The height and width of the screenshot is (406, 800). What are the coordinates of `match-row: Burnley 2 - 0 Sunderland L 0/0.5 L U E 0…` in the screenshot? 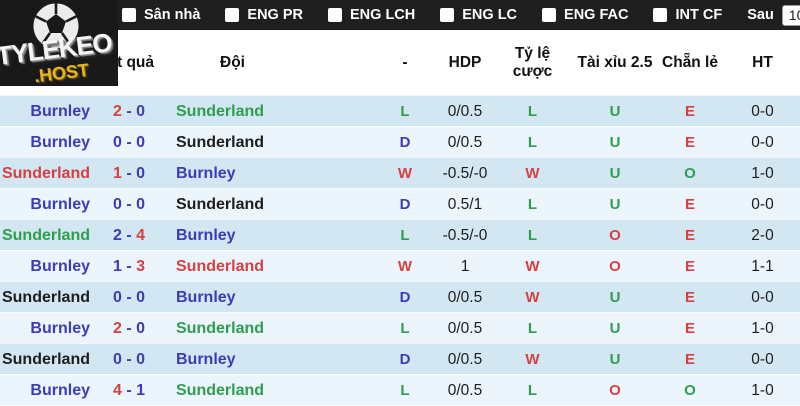 It's located at (400, 110).